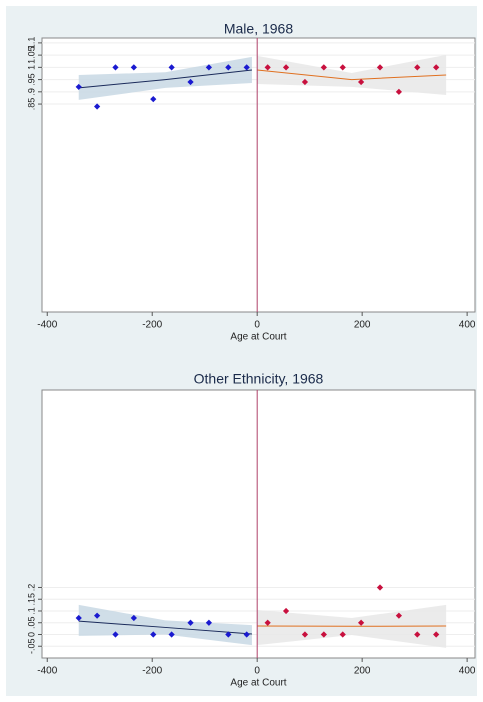 Image resolution: width=483 pixels, height=702 pixels. What do you see at coordinates (31, 43) in the screenshot?
I see `y-tick-label: 1.1` at bounding box center [31, 43].